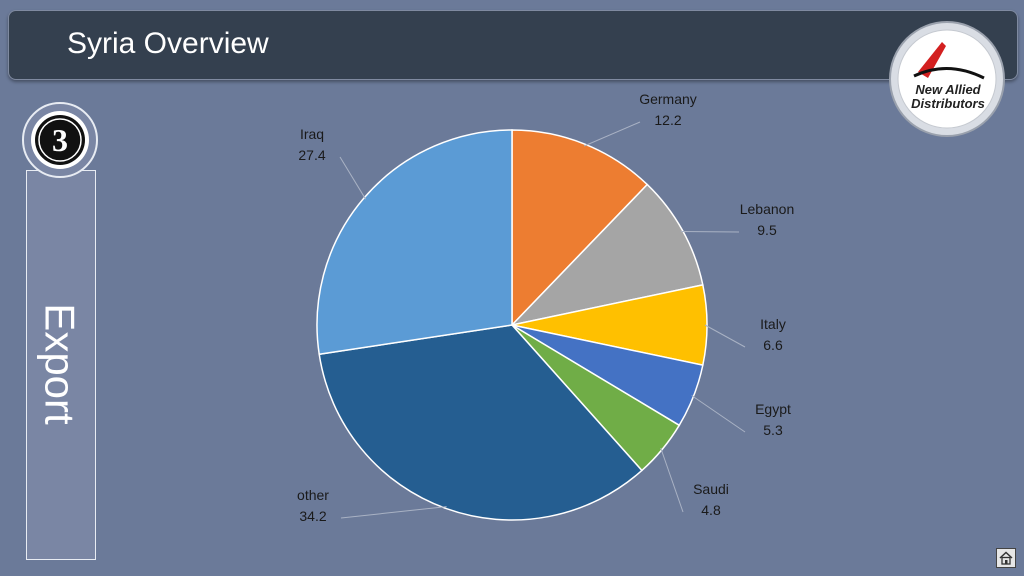 This screenshot has height=576, width=1024. Describe the element at coordinates (718, 414) in the screenshot. I see `leader-line-egypt` at that location.